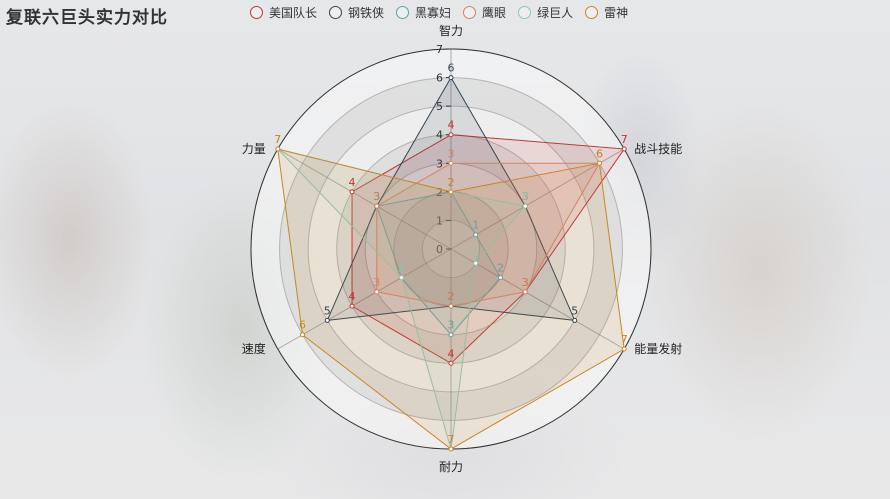 The width and height of the screenshot is (890, 499). I want to click on radar-tick-label: 3, so click(439, 163).